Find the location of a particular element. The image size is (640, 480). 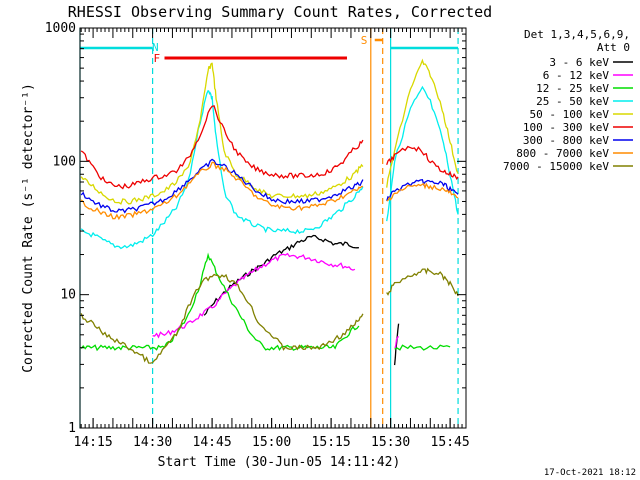

y-axis-label: Corrected Count Rate (s⁻¹ detector⁻¹) is located at coordinates (28, 228).